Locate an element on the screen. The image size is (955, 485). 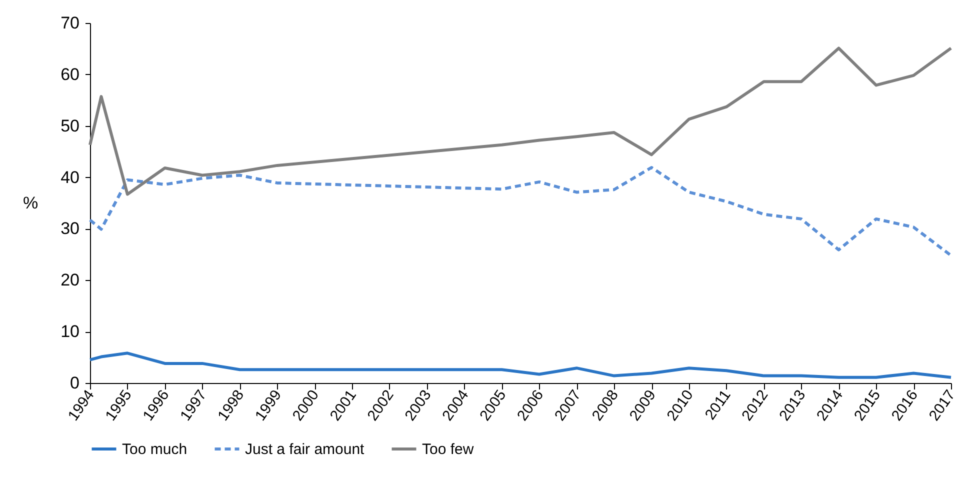
y-tick-label: 0 is located at coordinates (75, 383).